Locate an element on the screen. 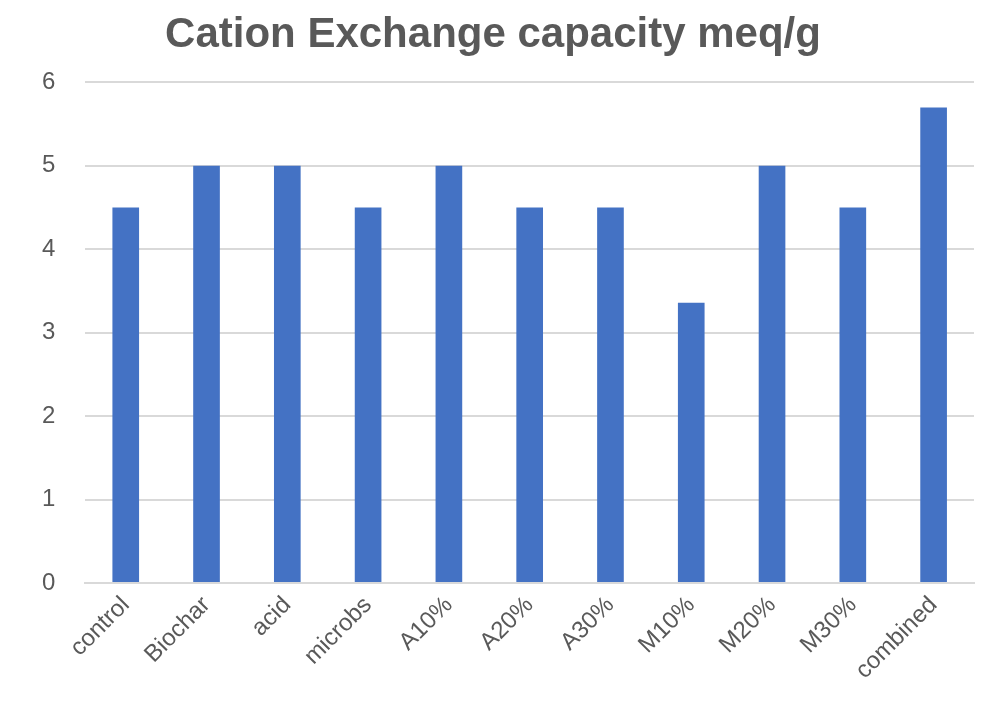 Image resolution: width=1002 pixels, height=701 pixels. y-tick-label: 1 is located at coordinates (48, 498).